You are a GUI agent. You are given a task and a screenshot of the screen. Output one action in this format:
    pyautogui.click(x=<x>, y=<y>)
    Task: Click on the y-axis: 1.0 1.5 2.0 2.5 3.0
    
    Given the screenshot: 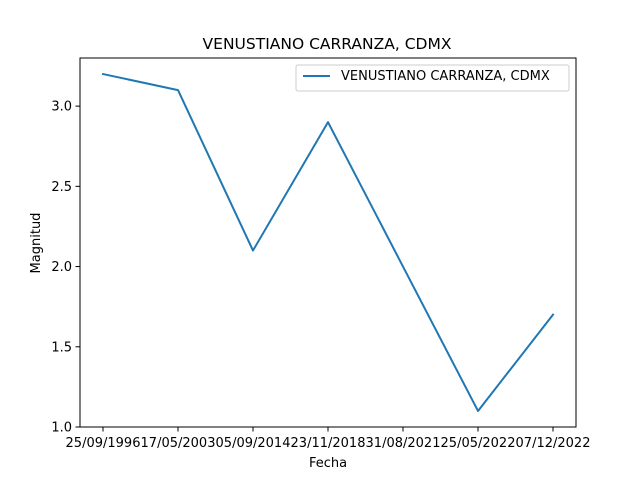 What is the action you would take?
    pyautogui.click(x=65, y=268)
    